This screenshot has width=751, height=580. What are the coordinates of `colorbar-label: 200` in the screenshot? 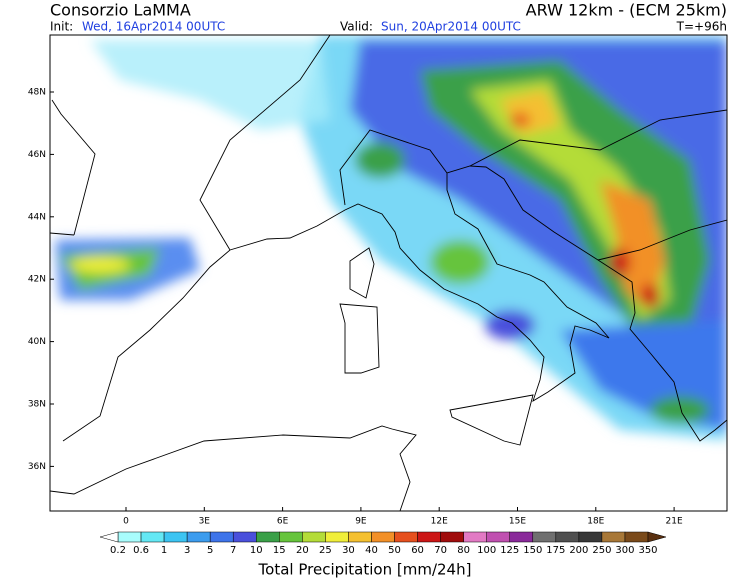 It's located at (578, 550).